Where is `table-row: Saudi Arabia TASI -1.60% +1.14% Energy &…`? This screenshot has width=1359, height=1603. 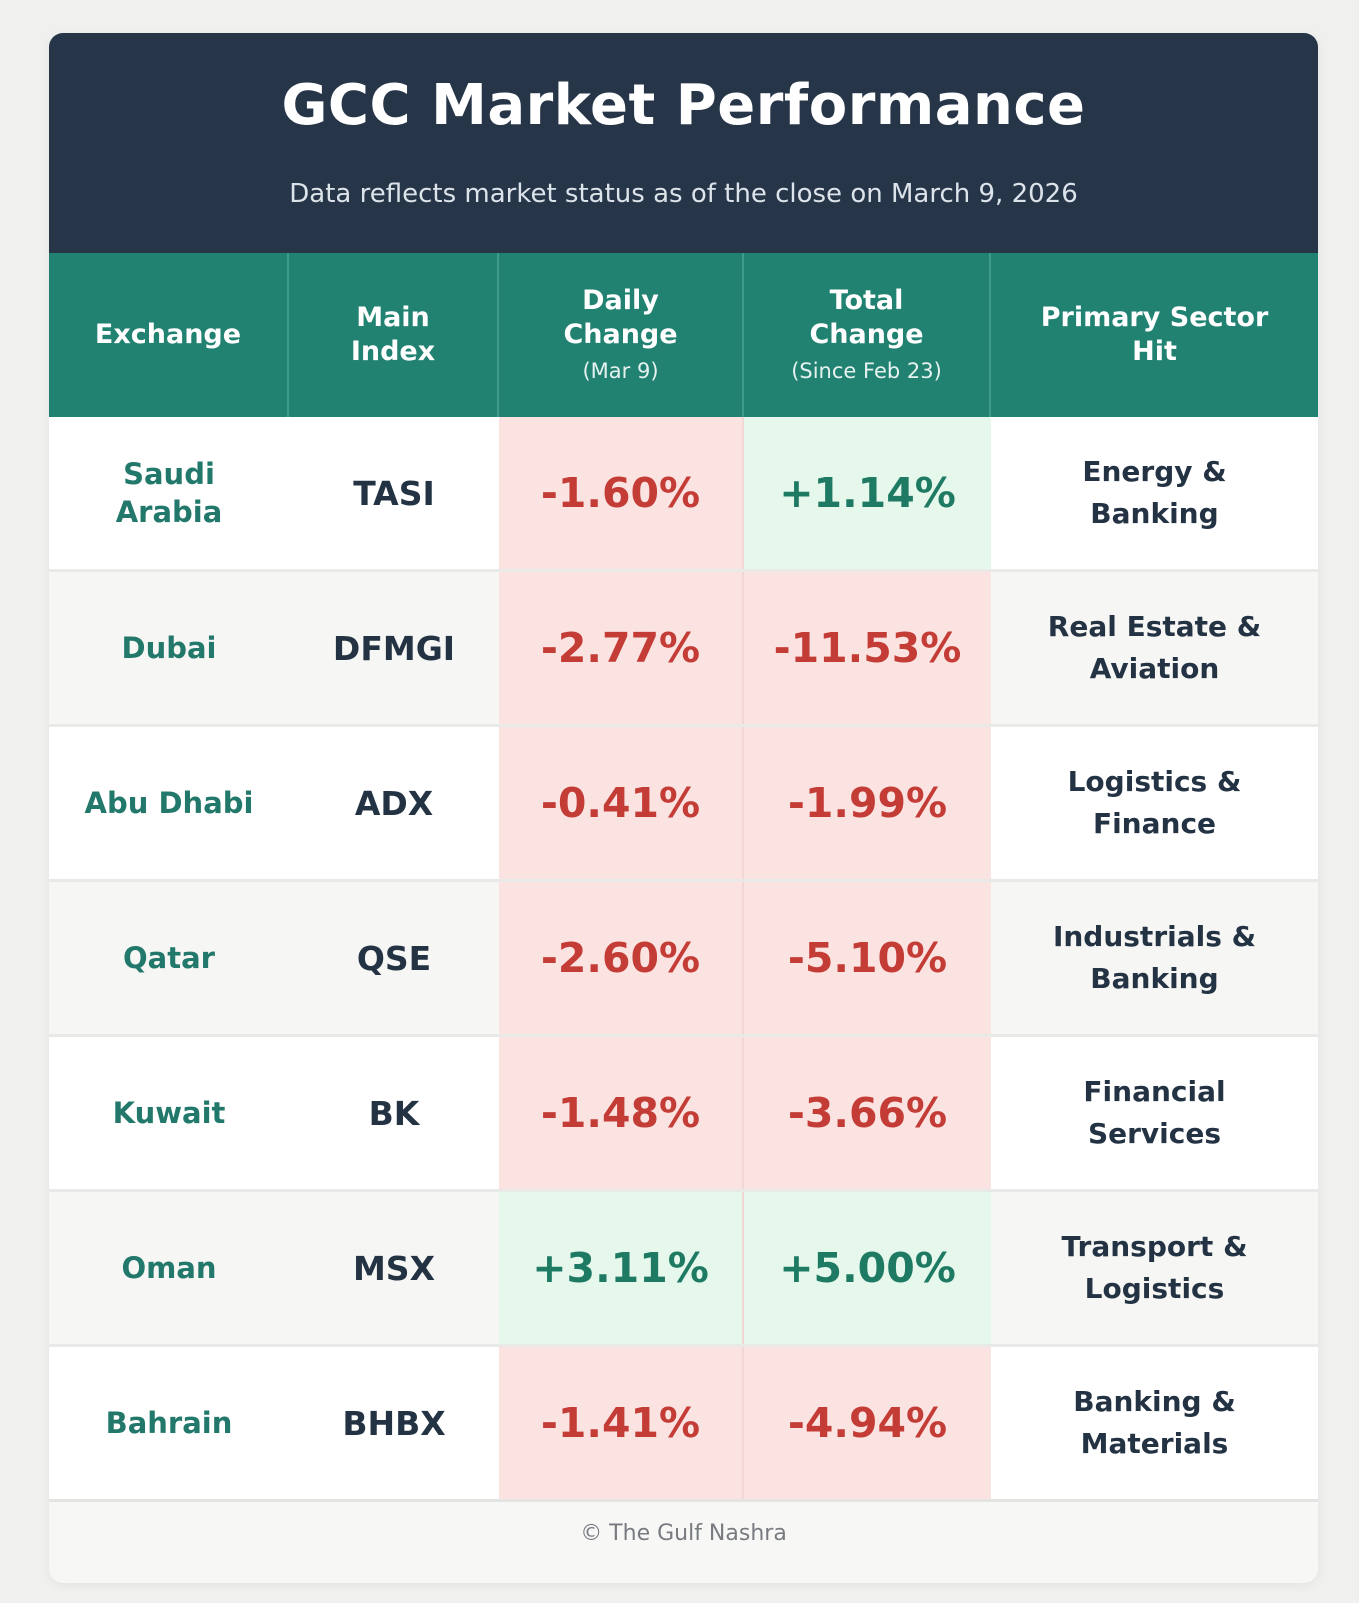 table-row: Saudi Arabia TASI -1.60% +1.14% Energy &… is located at coordinates (683, 494).